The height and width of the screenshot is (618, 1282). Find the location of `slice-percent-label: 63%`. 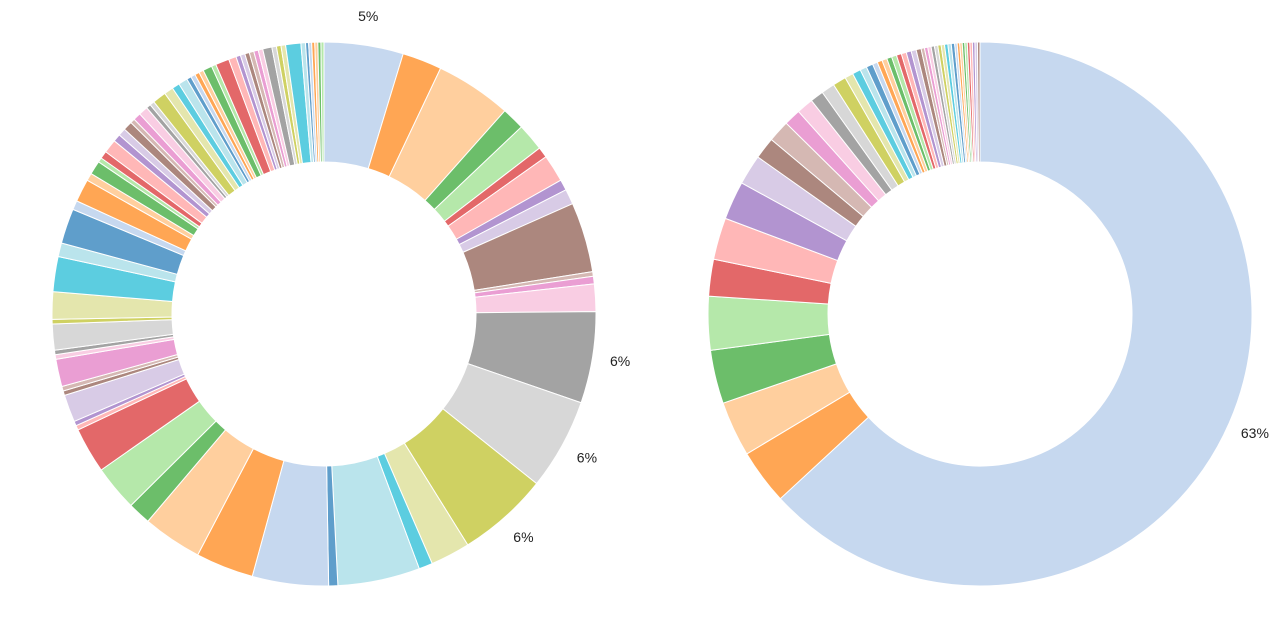

slice-percent-label: 63% is located at coordinates (1255, 433).